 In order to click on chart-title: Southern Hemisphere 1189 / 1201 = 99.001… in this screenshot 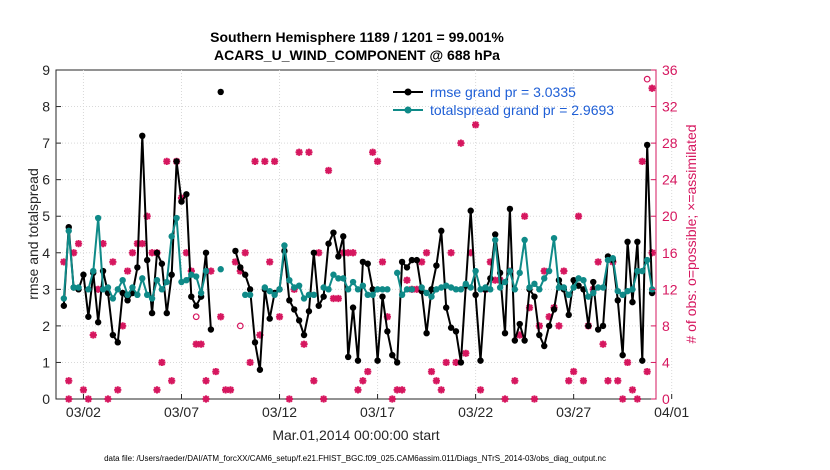, I will do `click(357, 37)`.